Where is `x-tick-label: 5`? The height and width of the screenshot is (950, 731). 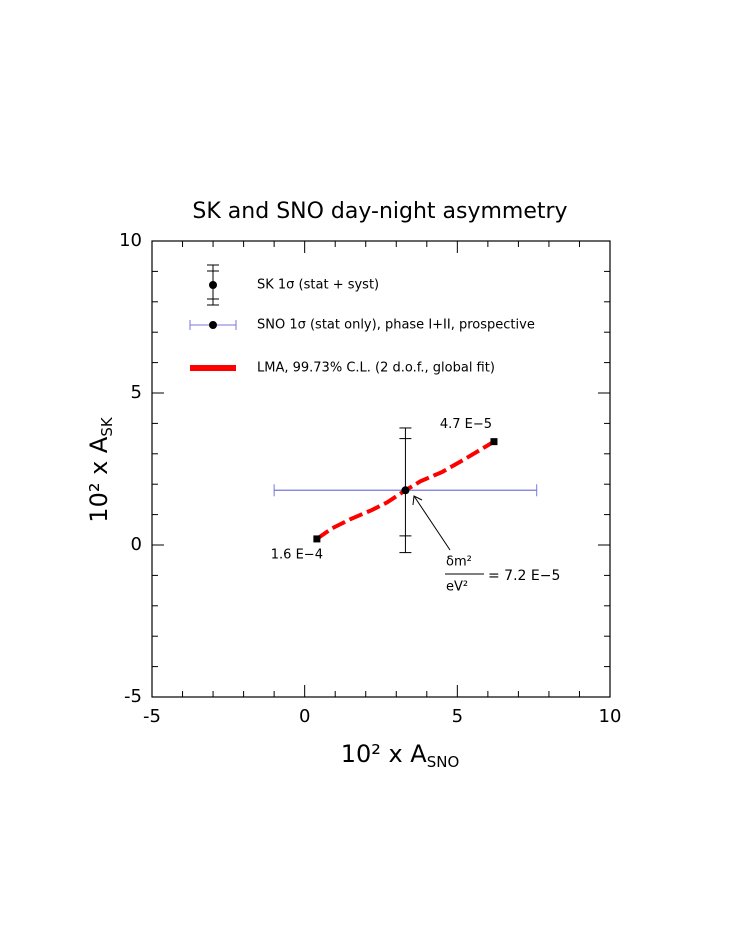
x-tick-label: 5 is located at coordinates (457, 716).